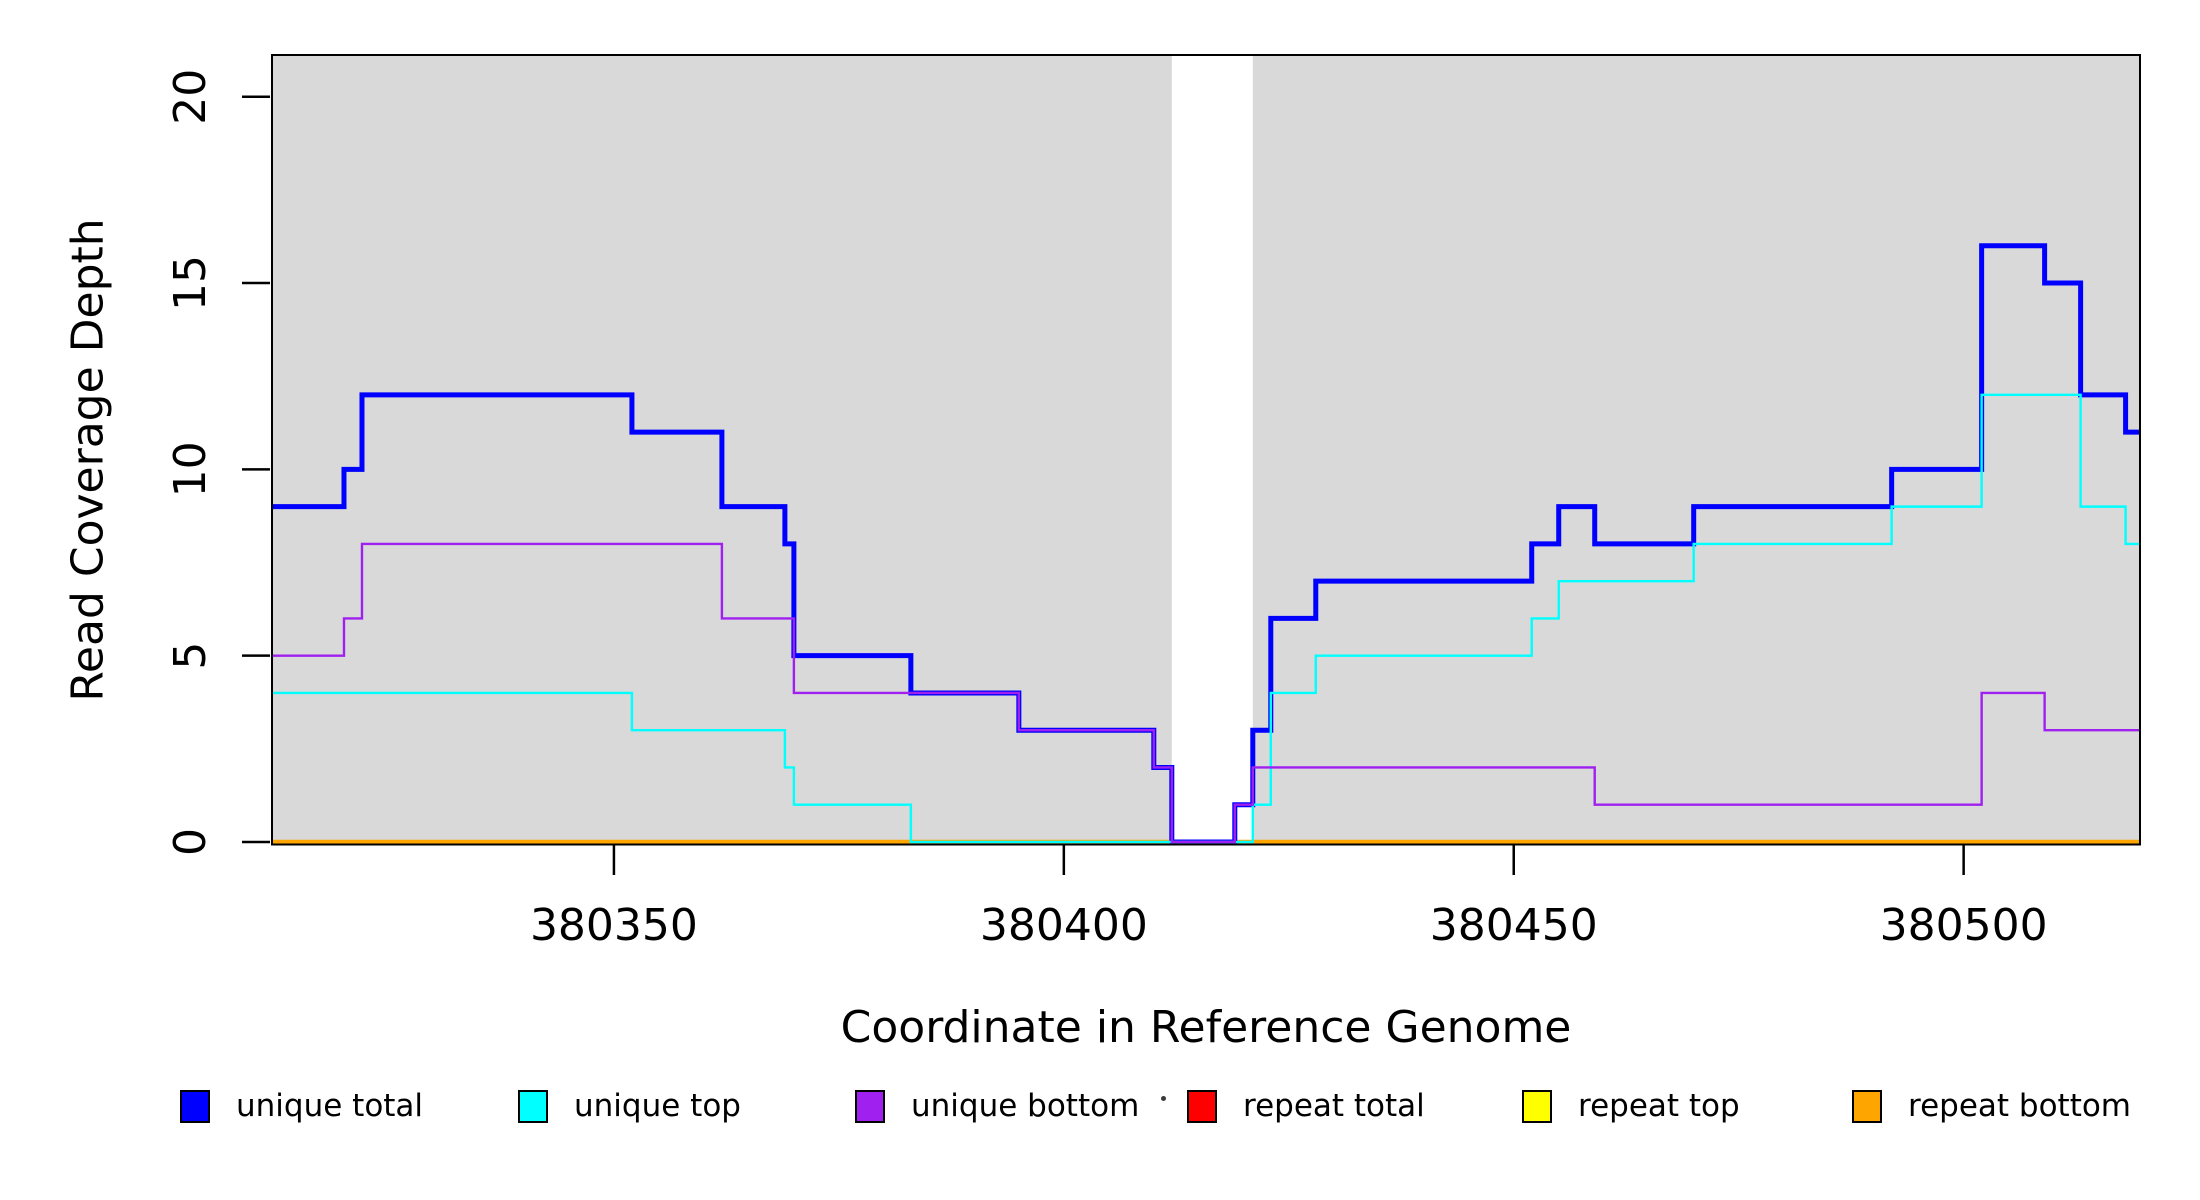 The width and height of the screenshot is (2200, 1200). What do you see at coordinates (1334, 1106) in the screenshot?
I see `legend-label: repeat total` at bounding box center [1334, 1106].